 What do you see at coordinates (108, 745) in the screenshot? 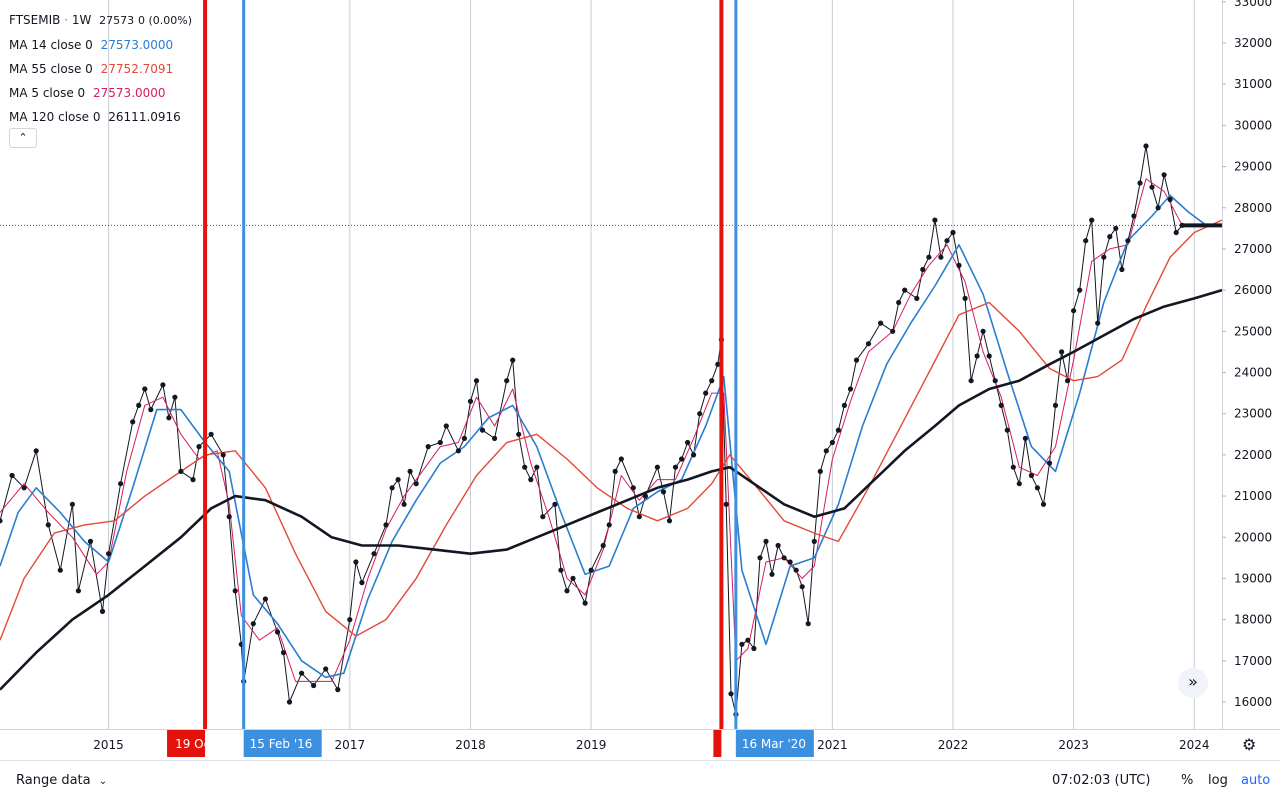
I see `time-tick-label: 2015` at bounding box center [108, 745].